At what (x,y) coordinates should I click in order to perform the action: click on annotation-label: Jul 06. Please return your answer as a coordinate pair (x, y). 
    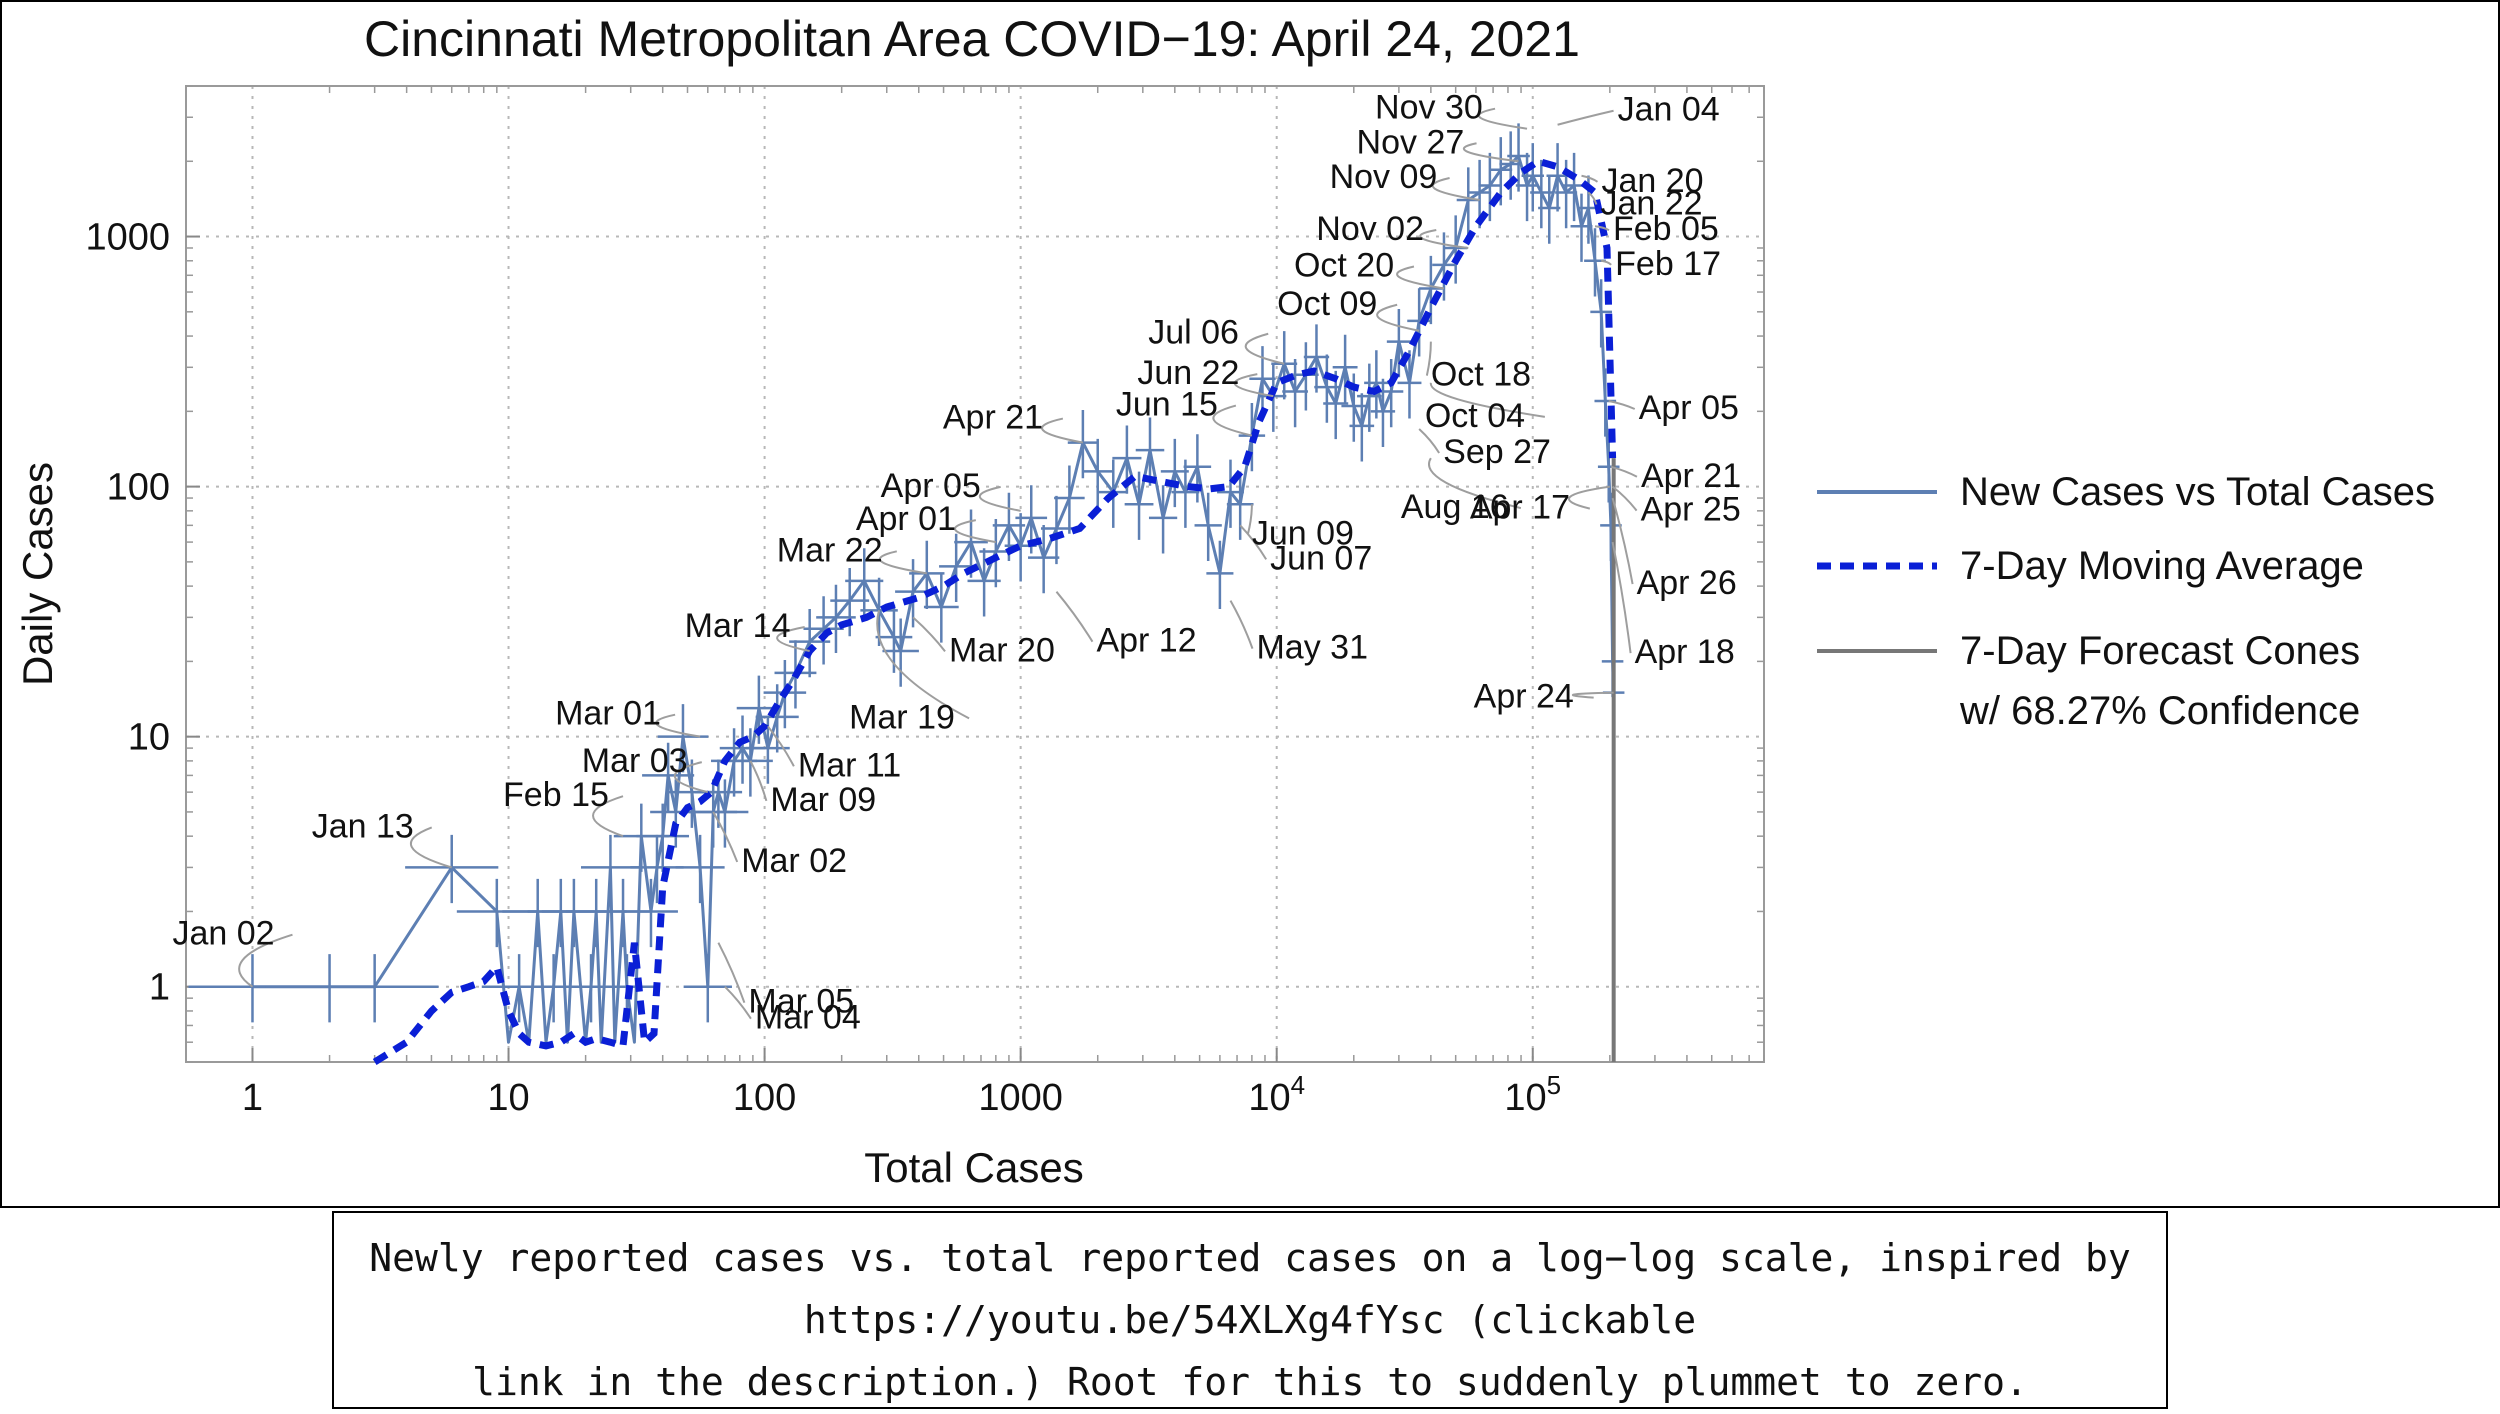
    Looking at the image, I should click on (1193, 333).